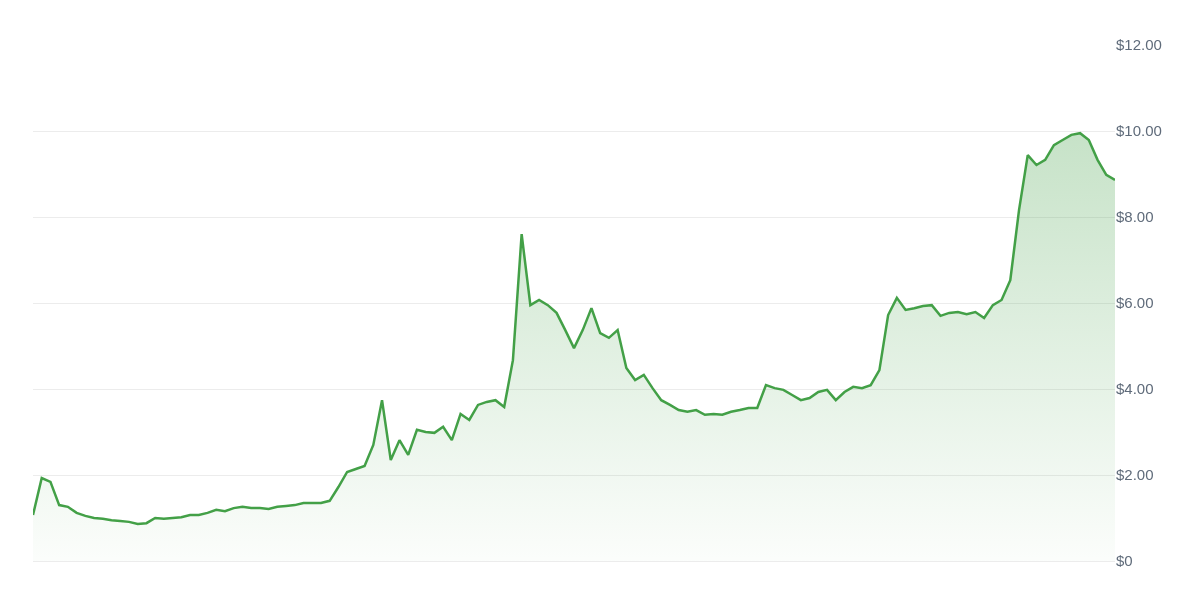 Image resolution: width=1200 pixels, height=599 pixels. What do you see at coordinates (1135, 303) in the screenshot?
I see `y-tick-label: $6.00` at bounding box center [1135, 303].